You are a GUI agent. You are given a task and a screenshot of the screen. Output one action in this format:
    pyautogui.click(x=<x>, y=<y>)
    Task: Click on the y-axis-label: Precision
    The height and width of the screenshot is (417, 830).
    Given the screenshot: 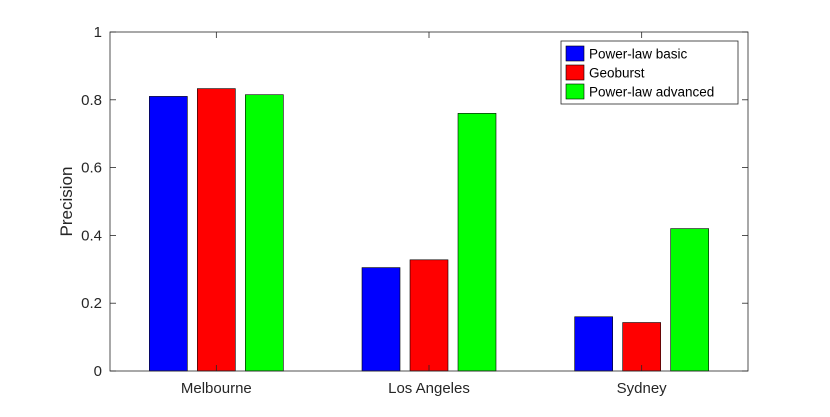 What is the action you would take?
    pyautogui.click(x=66, y=202)
    